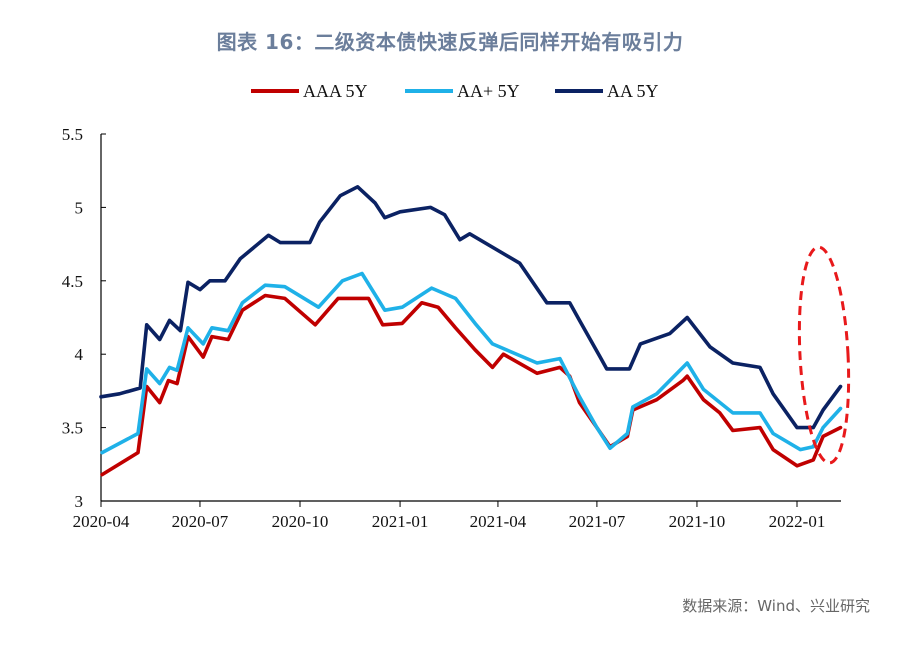 Image resolution: width=900 pixels, height=647 pixels. What do you see at coordinates (200, 521) in the screenshot?
I see `x-tick-label: 2020-07` at bounding box center [200, 521].